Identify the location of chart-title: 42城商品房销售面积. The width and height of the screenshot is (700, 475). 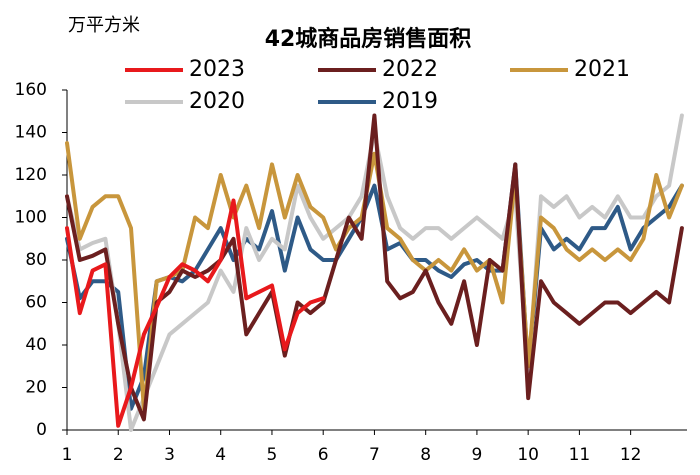
(368, 39).